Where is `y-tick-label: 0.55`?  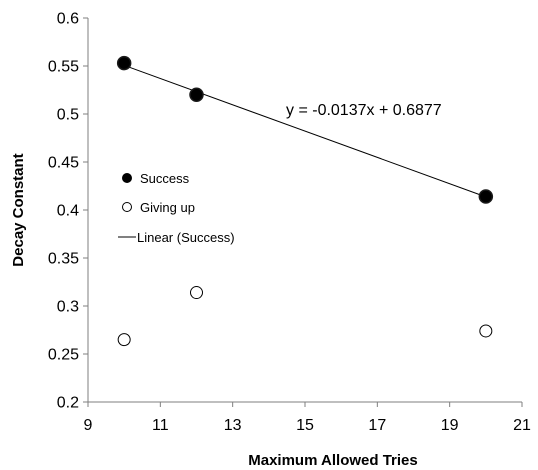
y-tick-label: 0.55 is located at coordinates (63, 67).